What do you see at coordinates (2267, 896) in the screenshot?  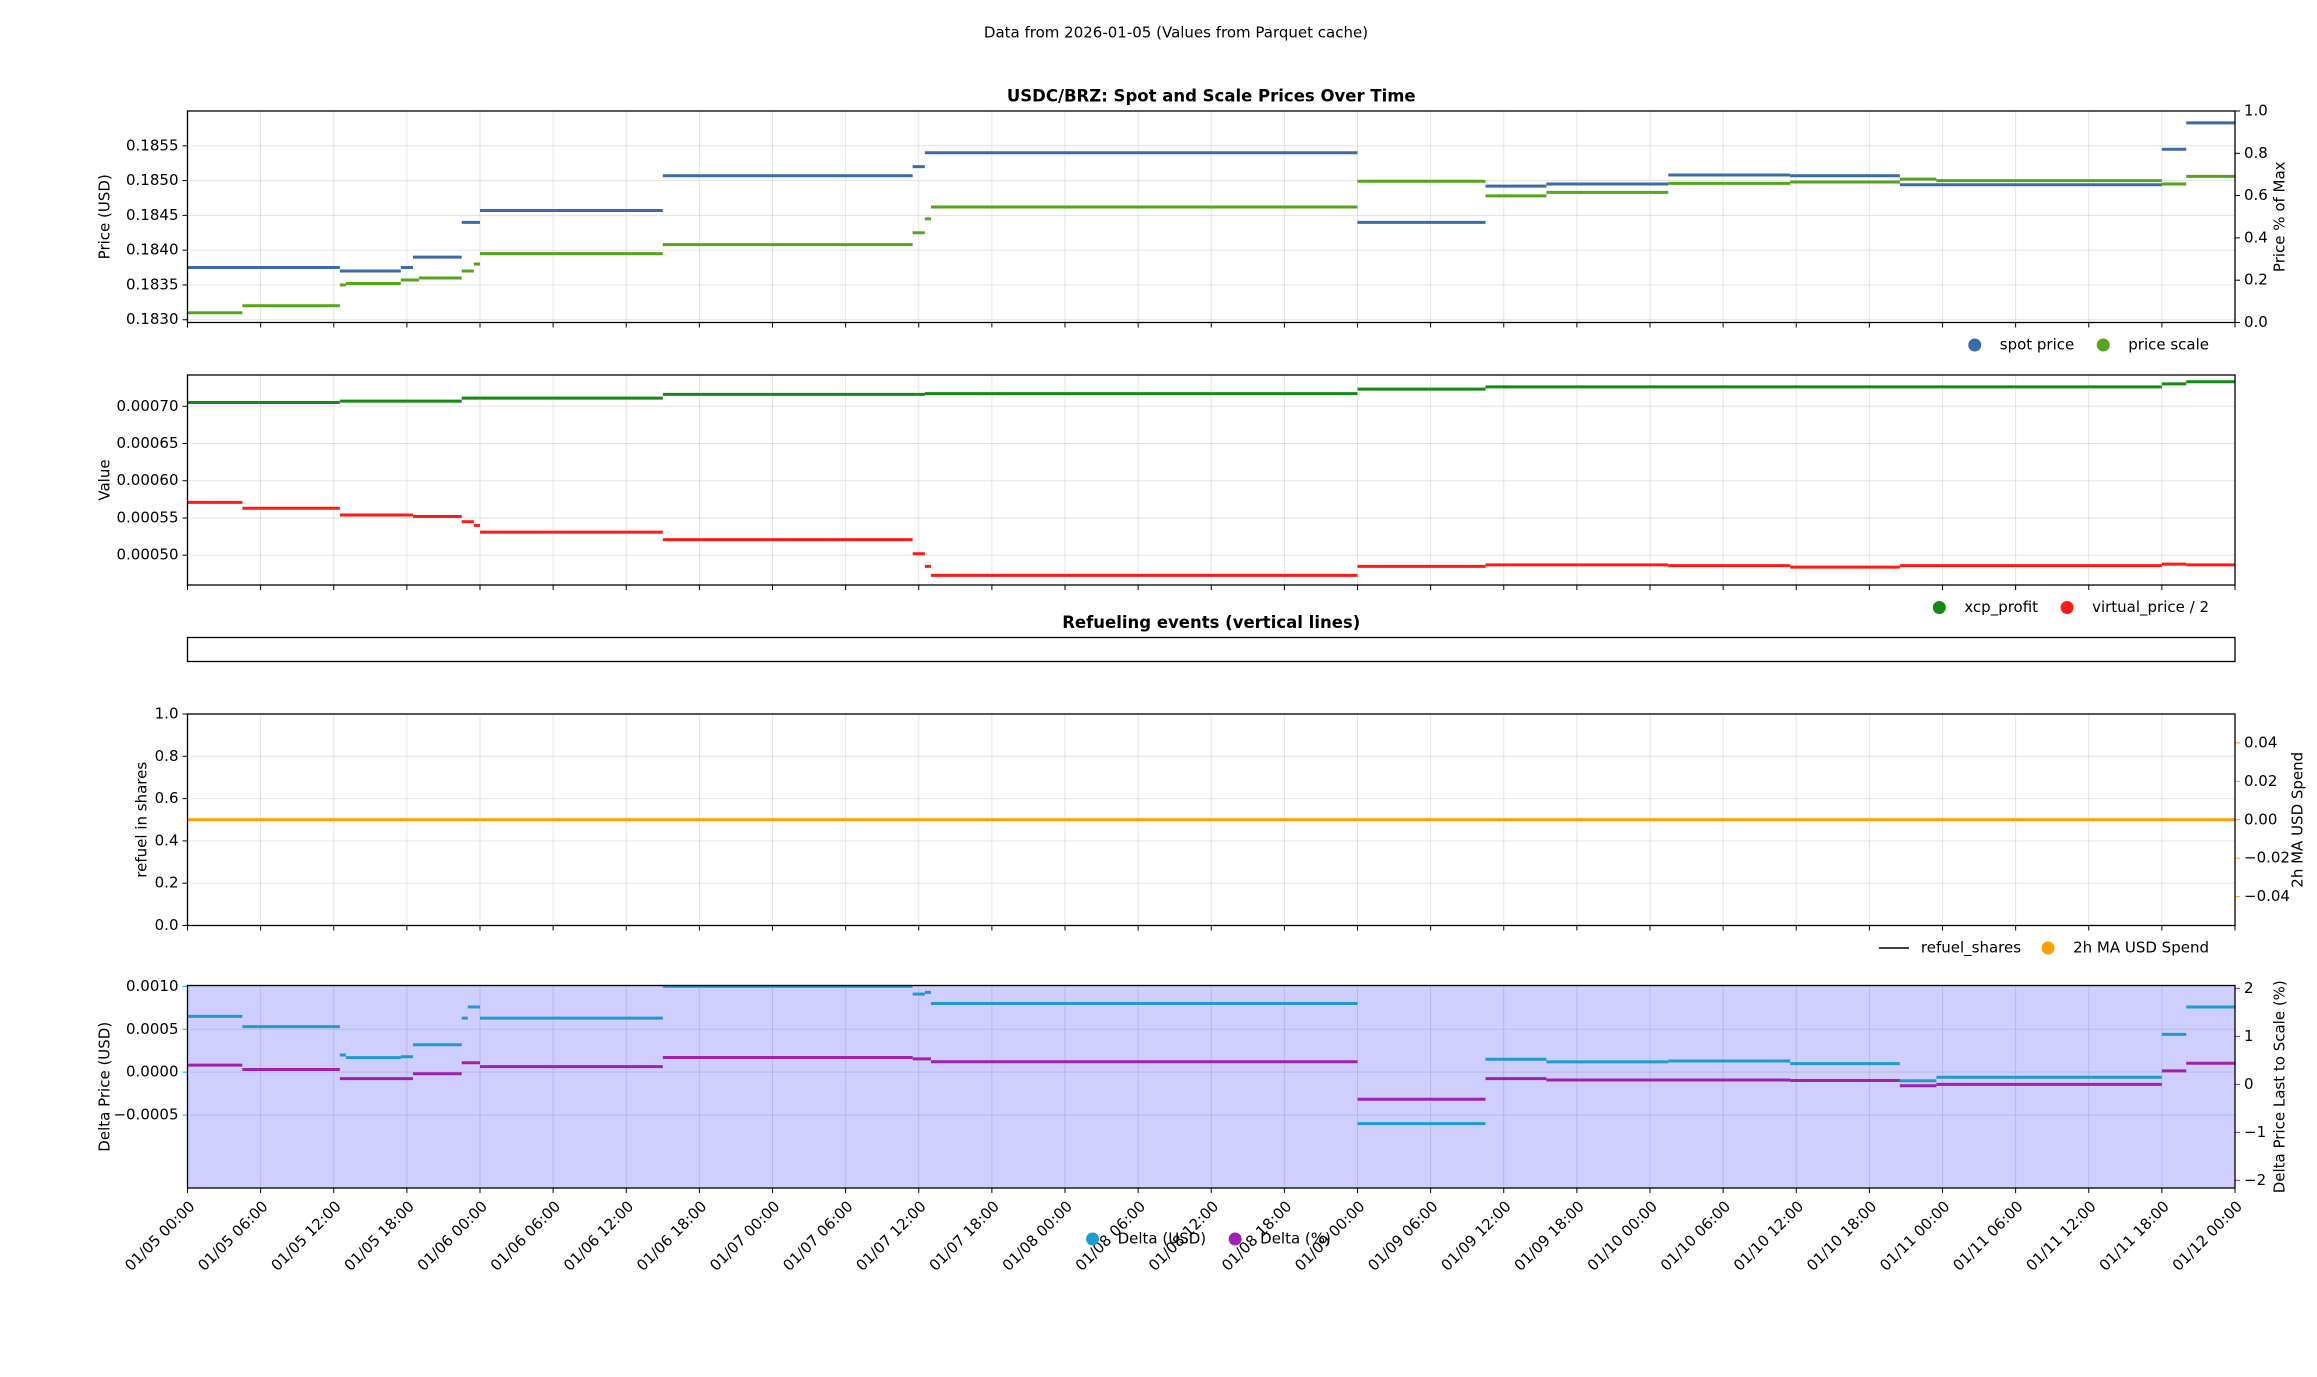 I see `y2-tick-label: −0.04` at bounding box center [2267, 896].